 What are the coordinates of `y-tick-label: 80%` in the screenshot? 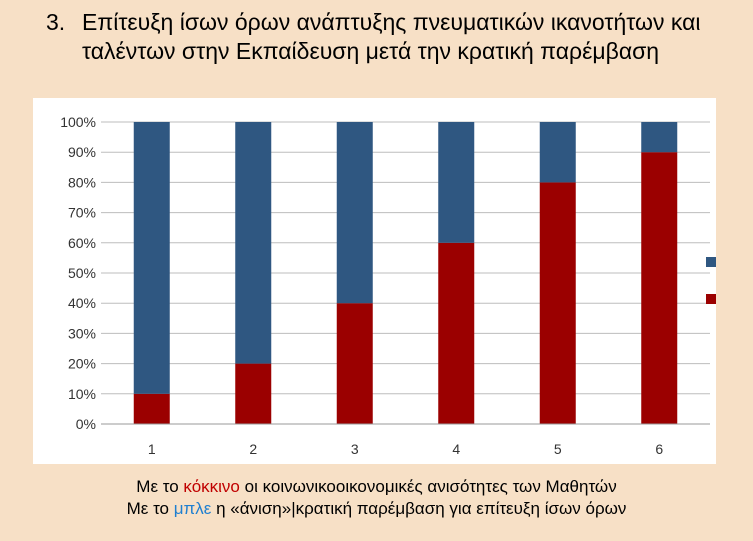 It's located at (82, 182).